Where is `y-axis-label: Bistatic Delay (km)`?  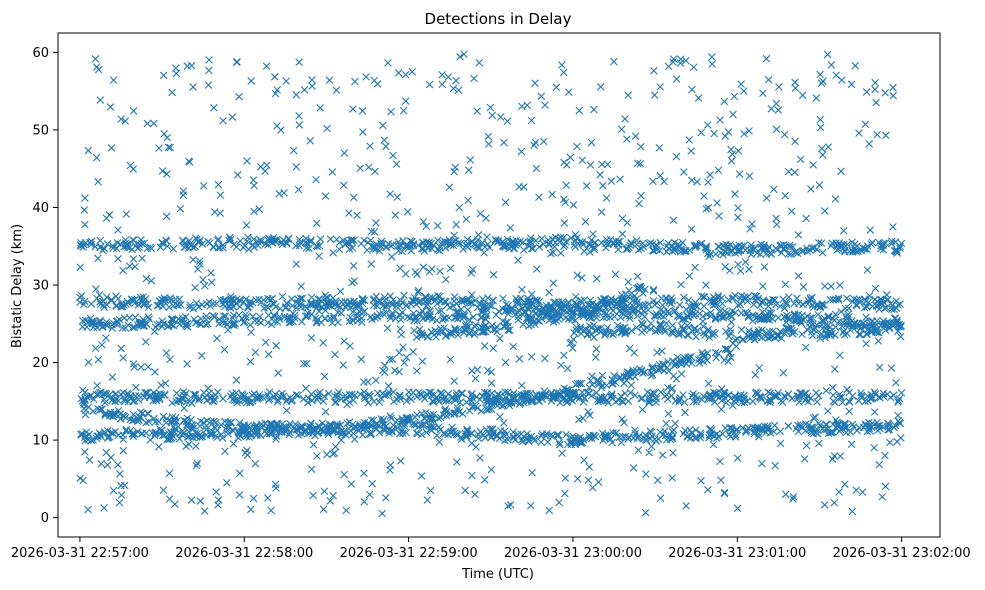 y-axis-label: Bistatic Delay (km) is located at coordinates (17, 286).